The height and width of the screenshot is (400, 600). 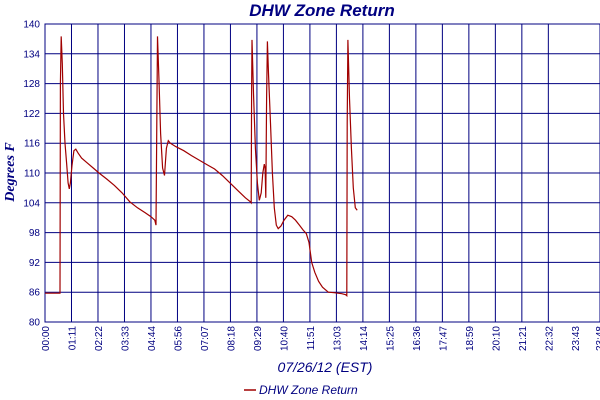 What do you see at coordinates (231, 338) in the screenshot?
I see `x-tick-label: 08:18` at bounding box center [231, 338].